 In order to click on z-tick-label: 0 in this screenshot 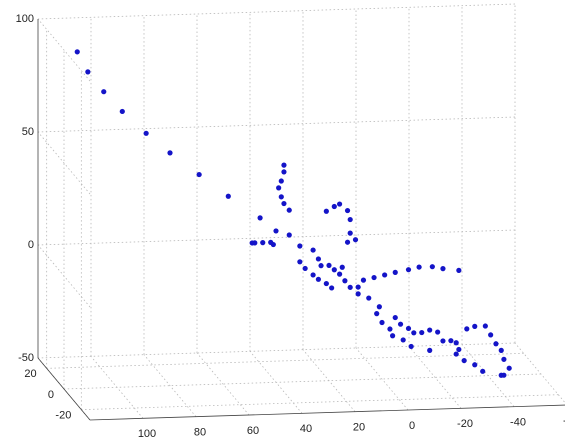, I will do `click(31, 245)`.